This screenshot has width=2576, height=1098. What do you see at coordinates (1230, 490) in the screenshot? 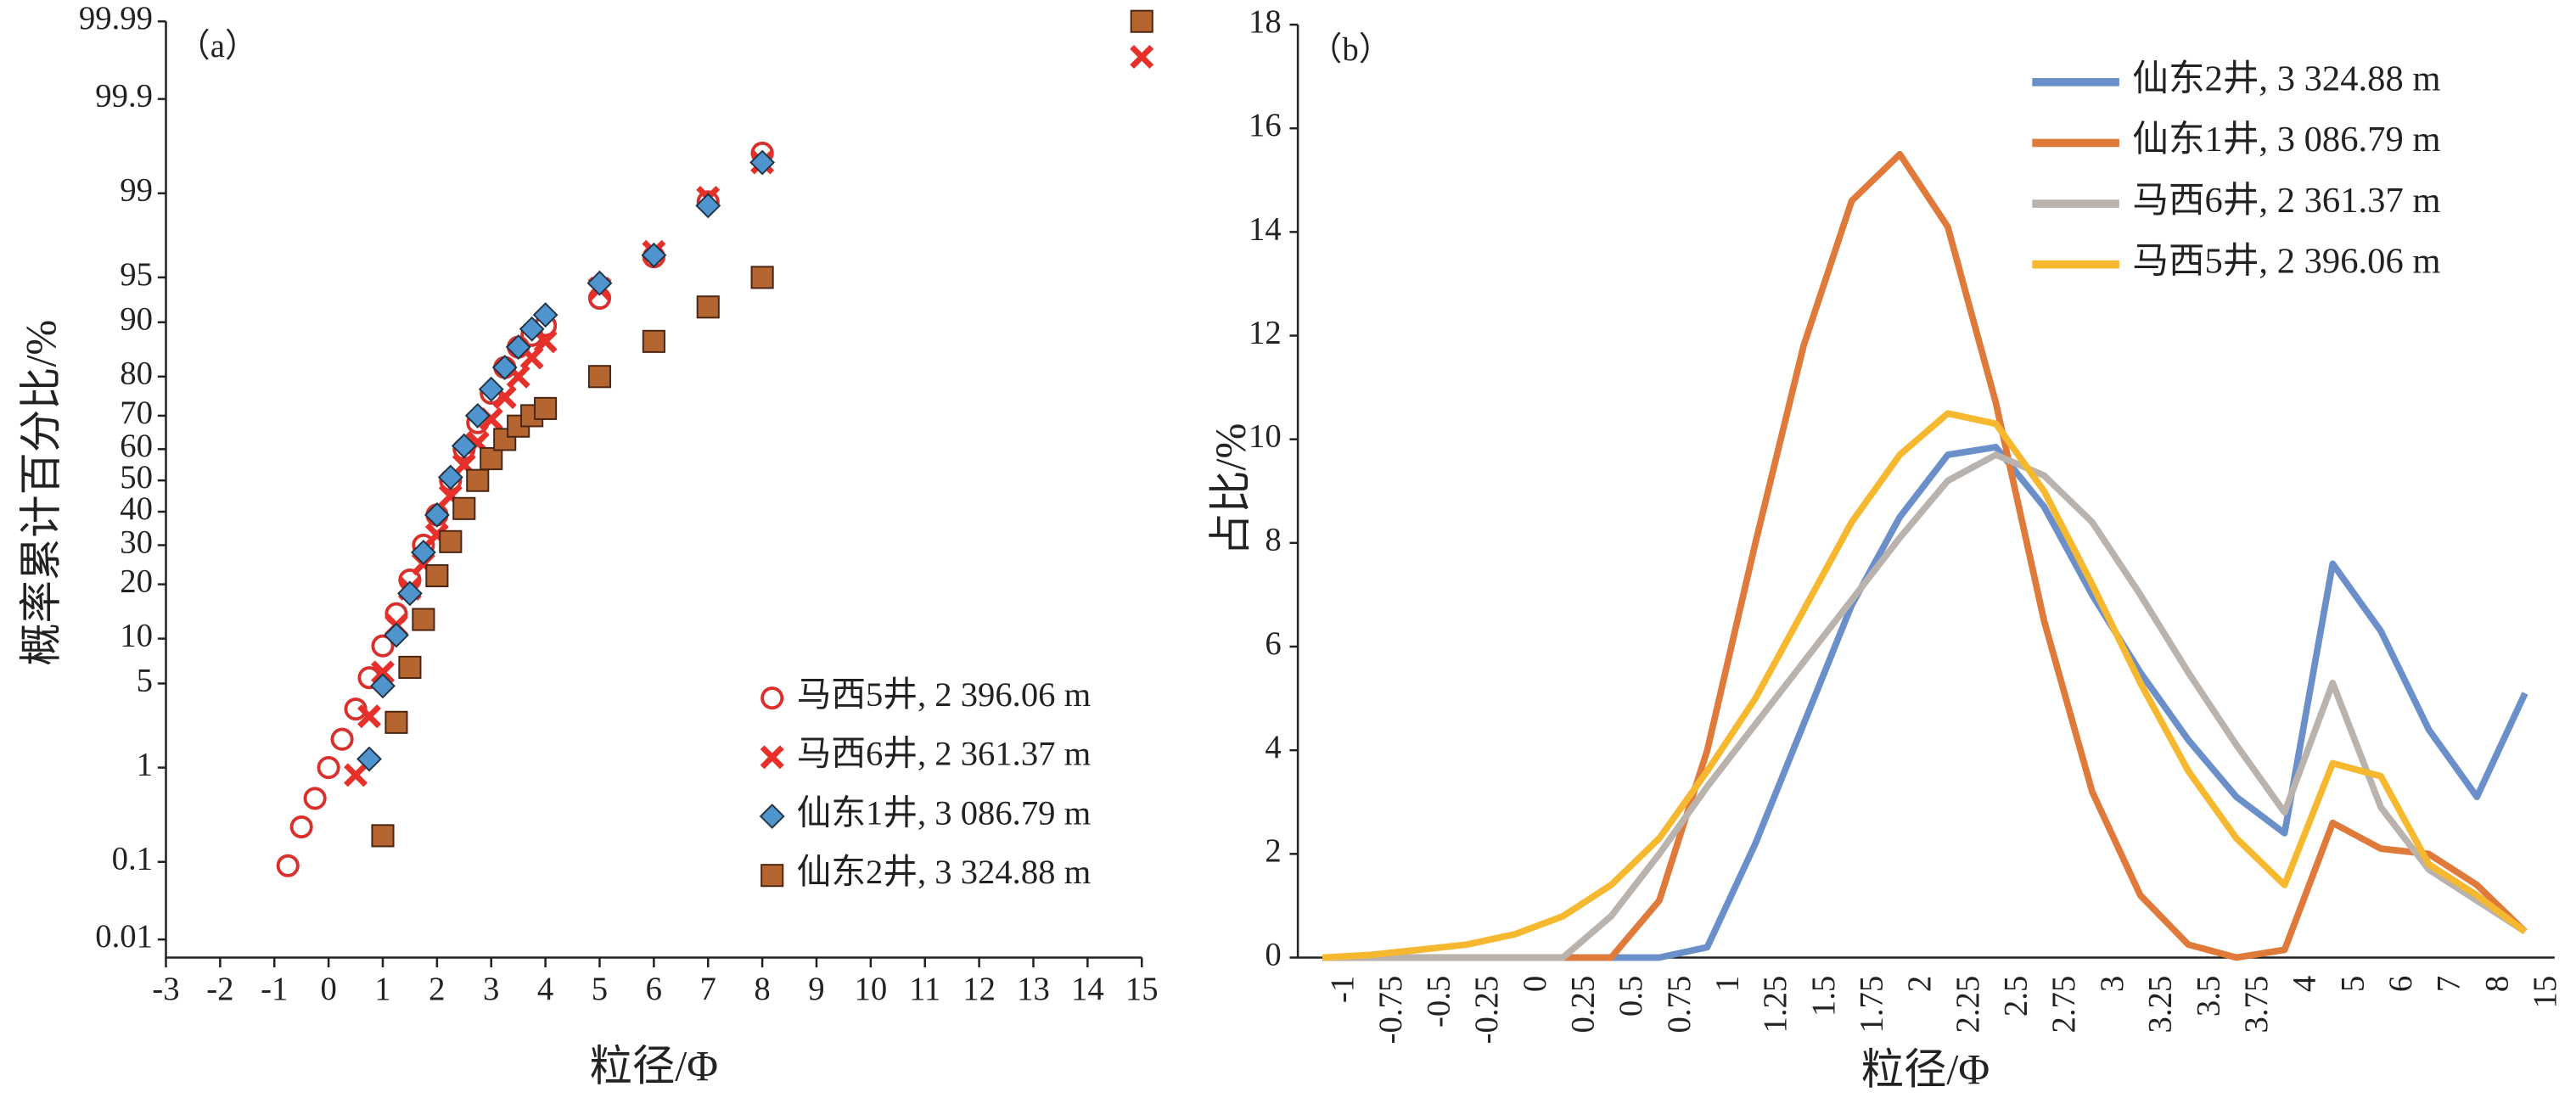
I see `y-axis-title: 占比/%` at bounding box center [1230, 490].